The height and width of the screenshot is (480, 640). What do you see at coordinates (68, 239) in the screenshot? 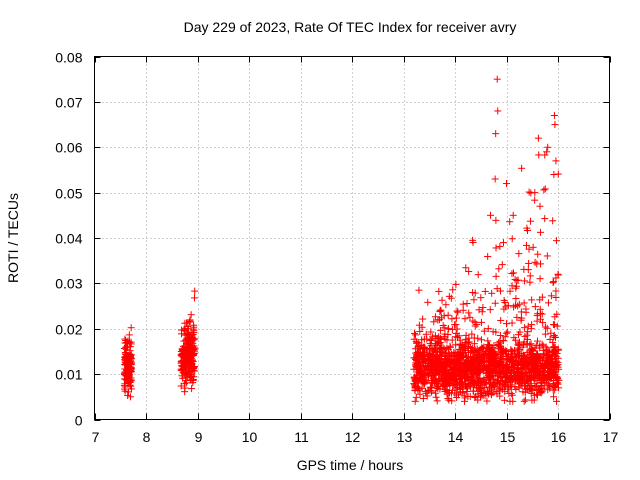
I see `y-tick-labels: 0 0.01 0.02 0.03 0.04 0.05 0.06 0.07 0.08` at bounding box center [68, 239].